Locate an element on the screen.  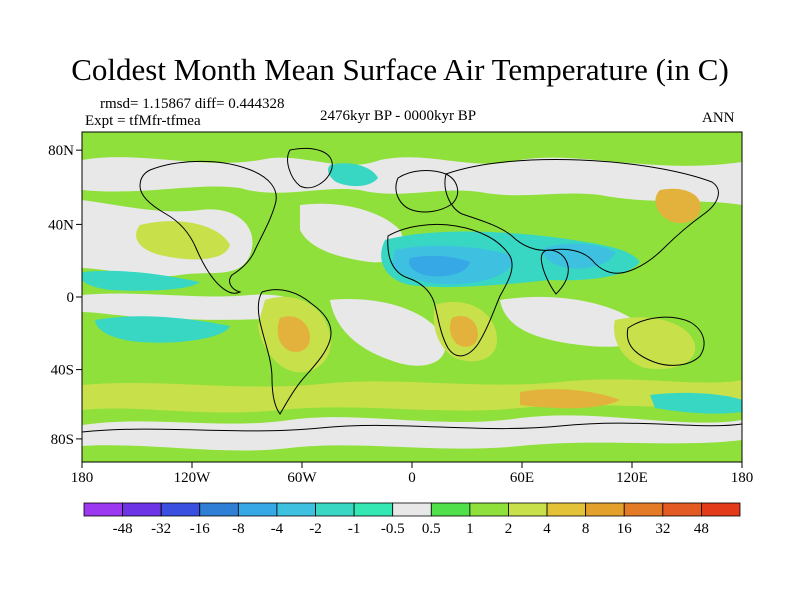
southern-africa-warm-core is located at coordinates (463, 331).